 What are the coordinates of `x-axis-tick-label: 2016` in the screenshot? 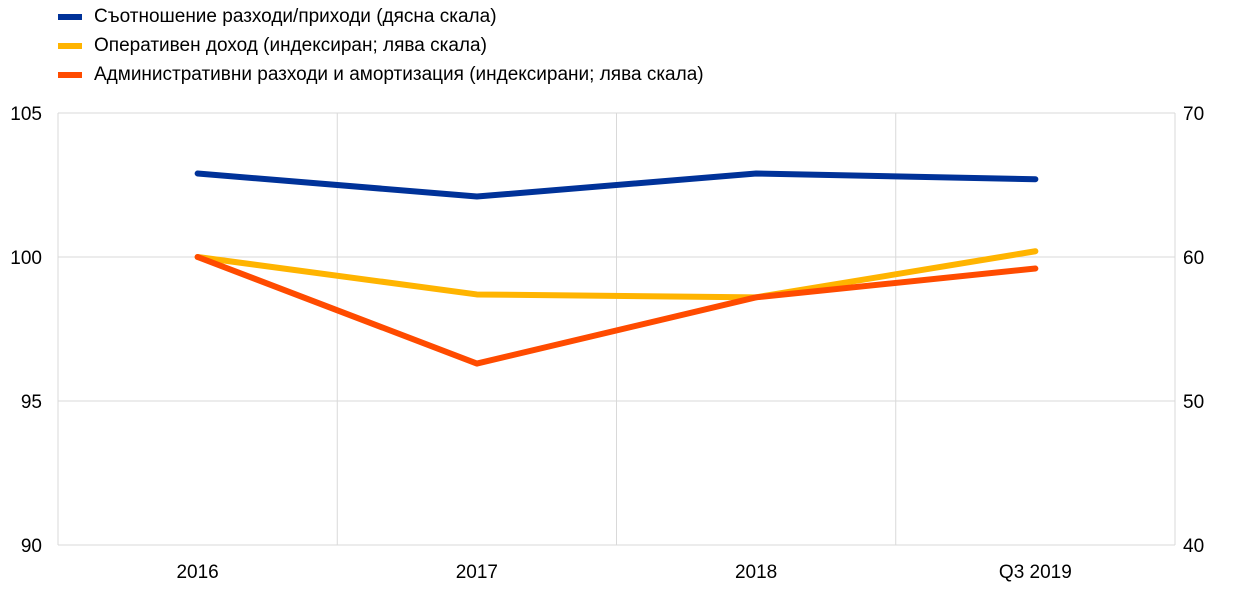 It's located at (197, 572).